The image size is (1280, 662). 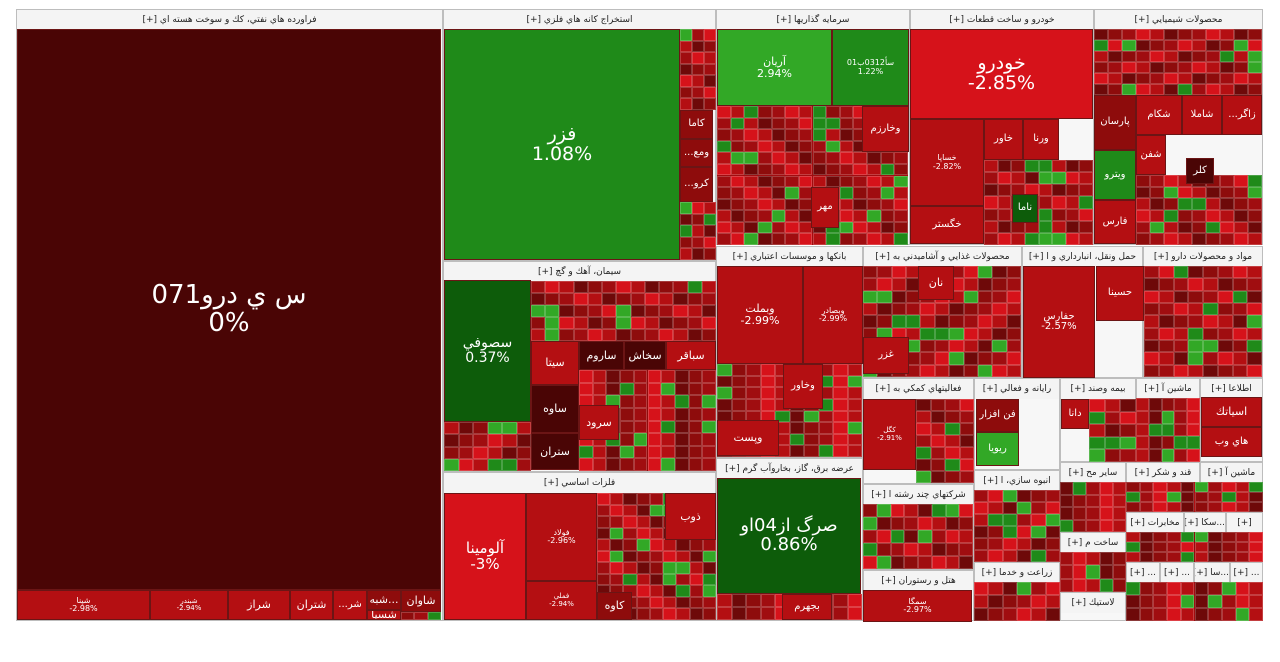 I want to click on stock-tile: خاور, so click(x=1003, y=139).